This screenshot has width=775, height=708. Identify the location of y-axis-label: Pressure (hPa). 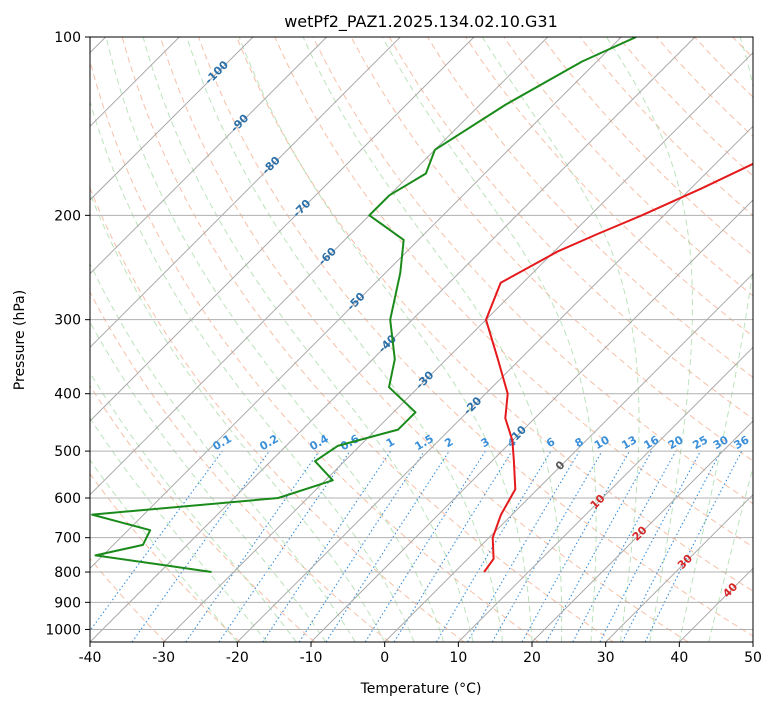
(20, 340).